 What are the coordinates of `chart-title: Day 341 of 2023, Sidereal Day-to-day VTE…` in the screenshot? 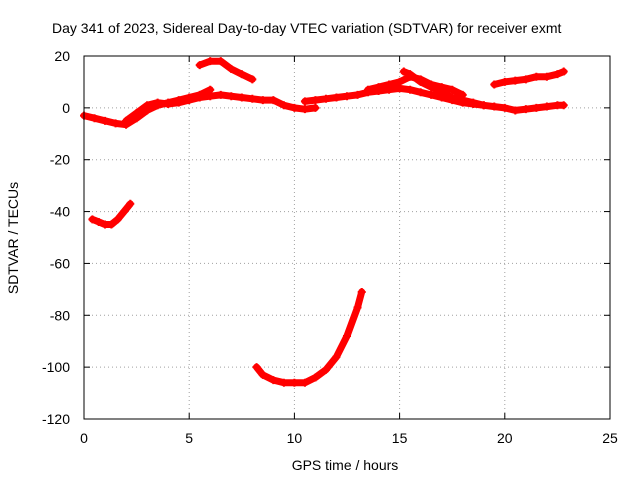 It's located at (306, 28).